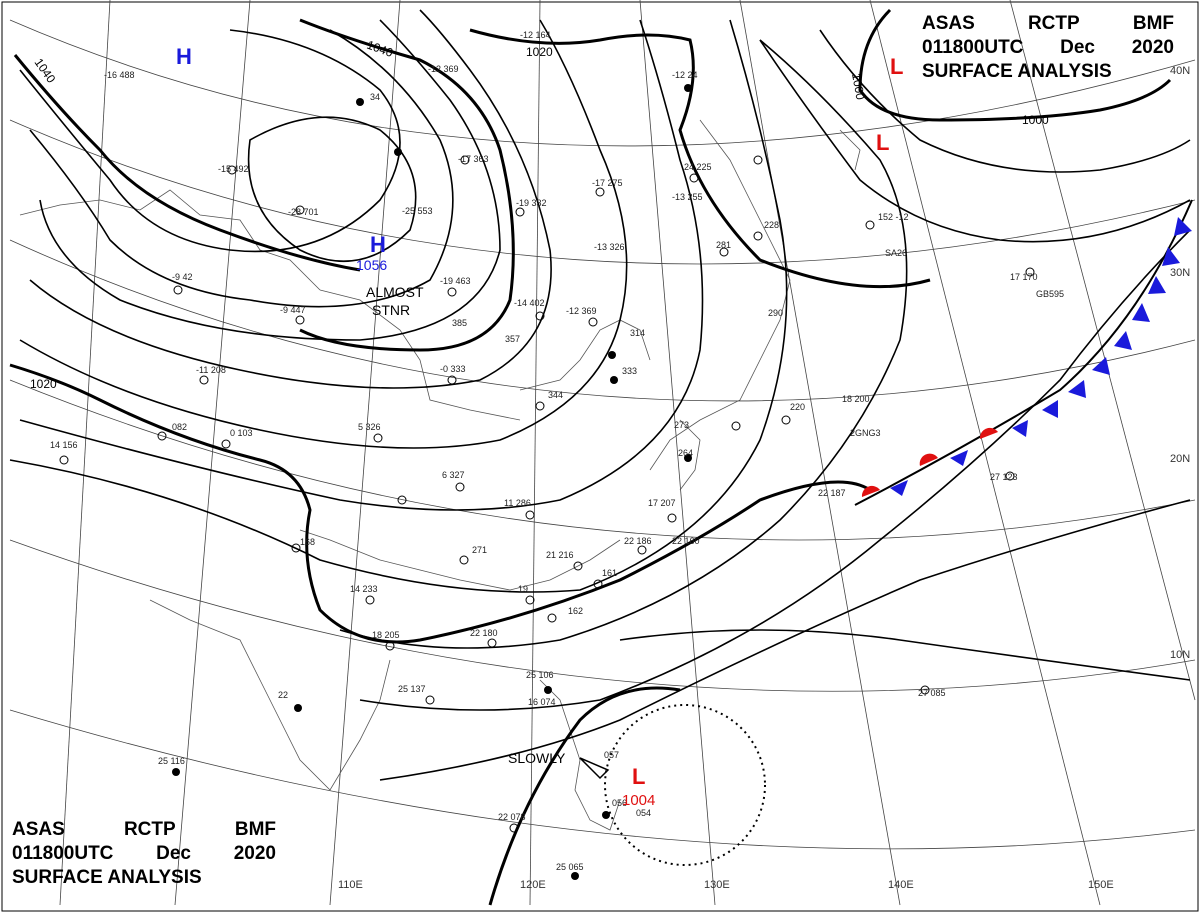 This screenshot has width=1200, height=913. I want to click on obs-label: 21 216, so click(560, 555).